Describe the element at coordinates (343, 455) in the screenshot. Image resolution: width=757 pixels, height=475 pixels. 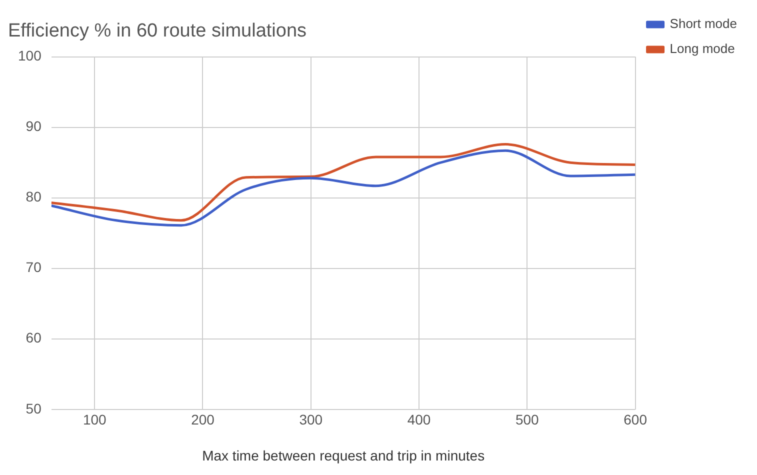
I see `x-axis-title: Max time between request and trip in minutes` at that location.